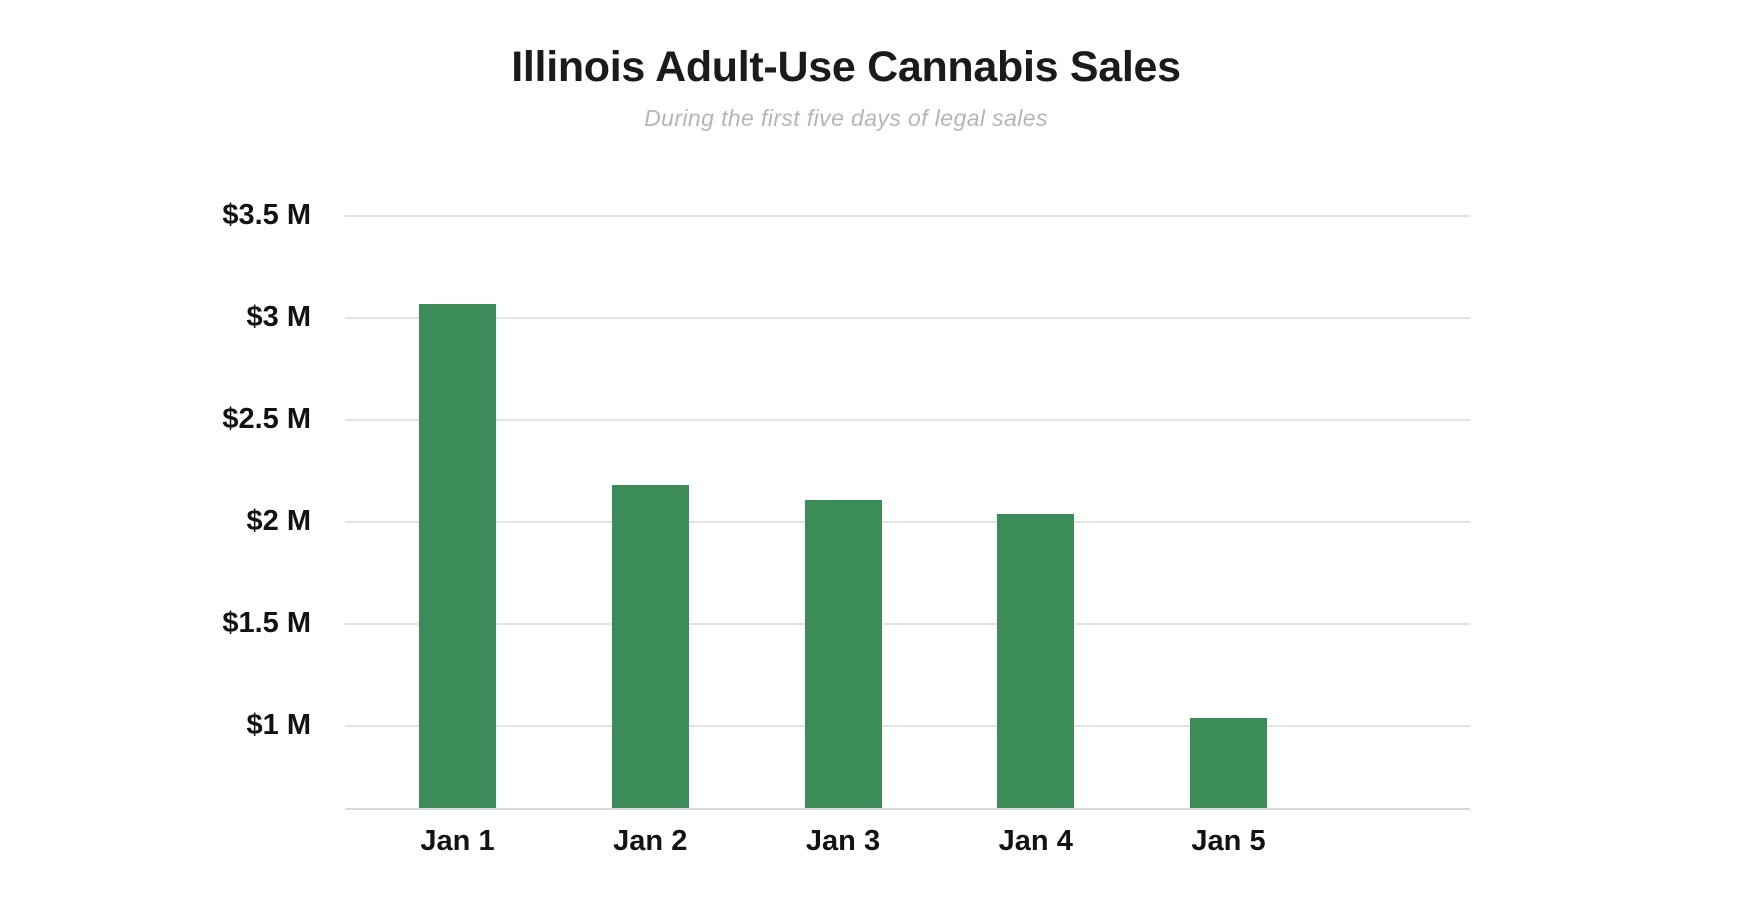 This screenshot has height=920, width=1738. Describe the element at coordinates (266, 214) in the screenshot. I see `y-tick-label: $3.5 M` at that location.